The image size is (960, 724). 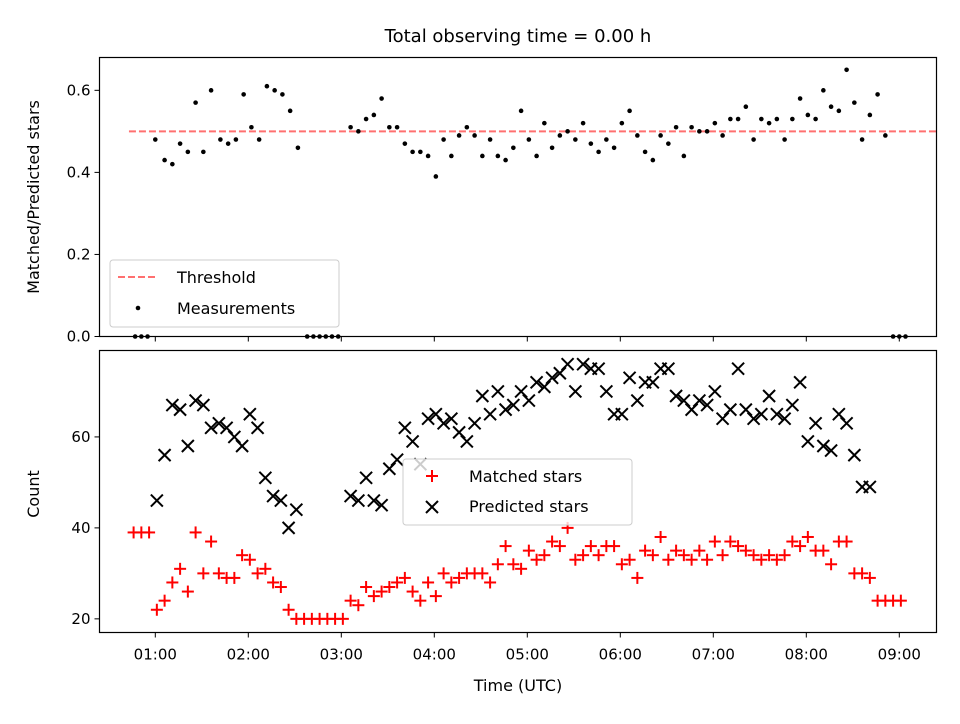 I want to click on top-y-tick-label: 0.4, so click(x=79, y=172).